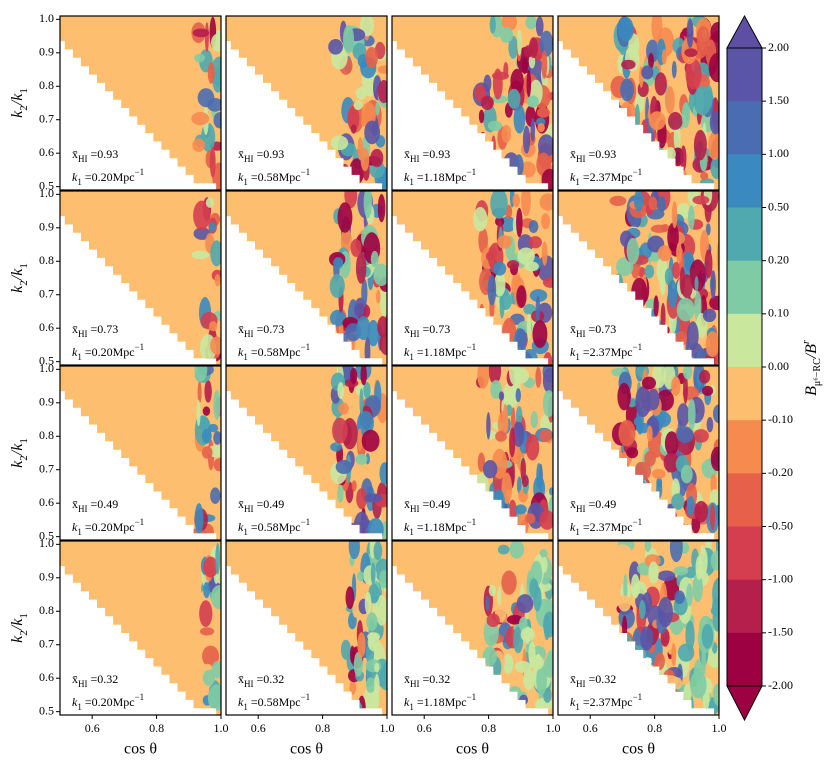 The width and height of the screenshot is (830, 774). What do you see at coordinates (83, 509) in the screenshot?
I see `text-part: HI` at bounding box center [83, 509].